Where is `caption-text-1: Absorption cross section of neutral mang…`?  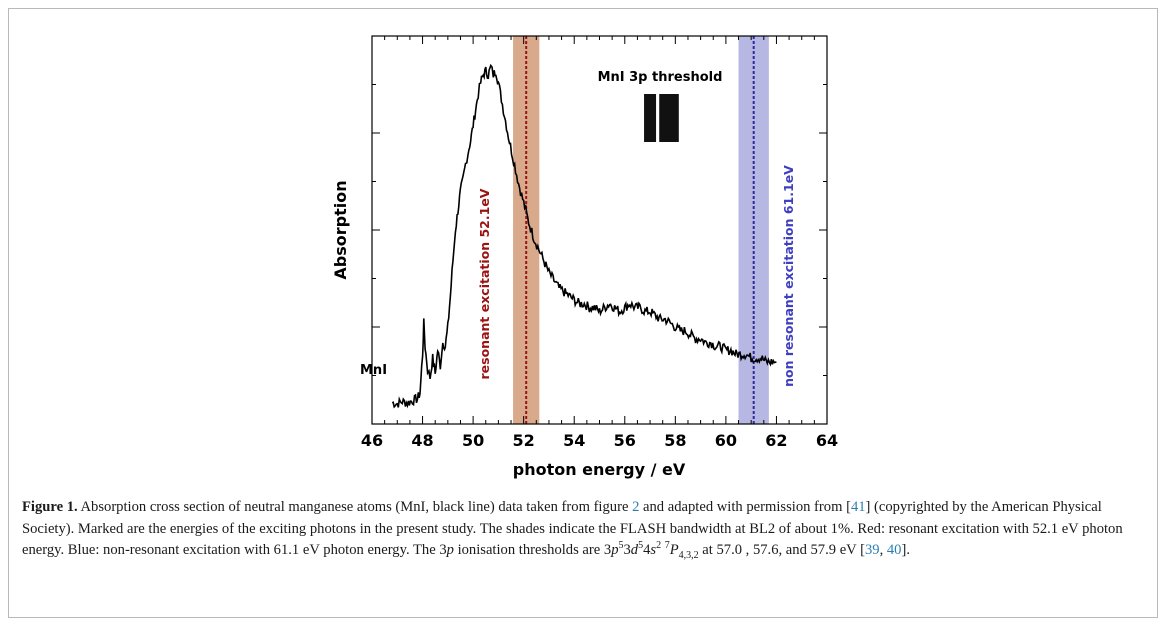 caption-text-1: Absorption cross section of neutral mang… is located at coordinates (355, 507).